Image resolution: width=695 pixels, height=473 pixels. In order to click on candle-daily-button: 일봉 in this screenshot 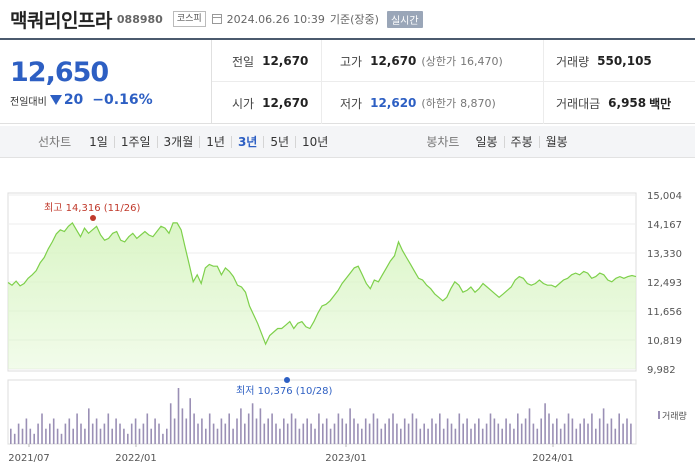, I will do `click(486, 141)`.